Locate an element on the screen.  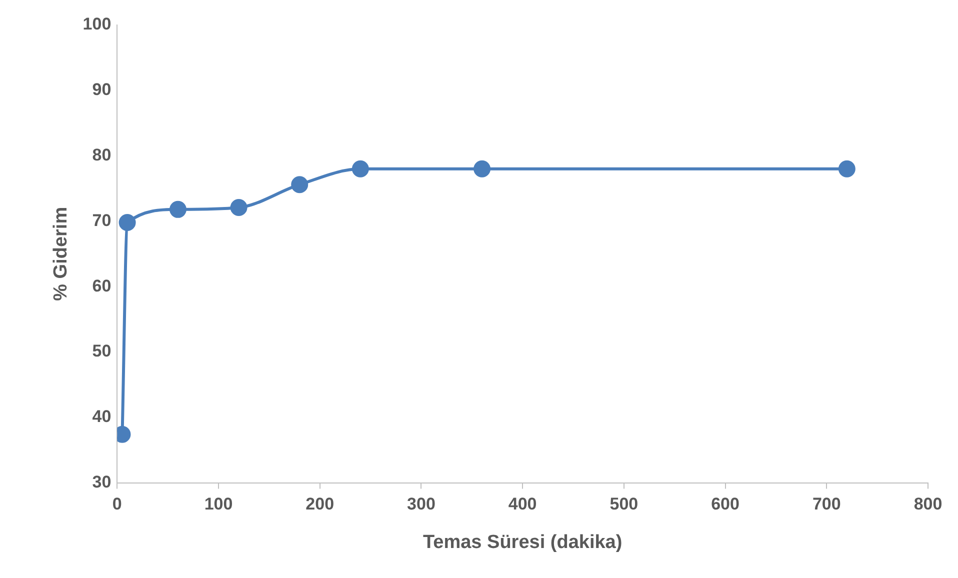
y-tick-label: 70 is located at coordinates (102, 220).